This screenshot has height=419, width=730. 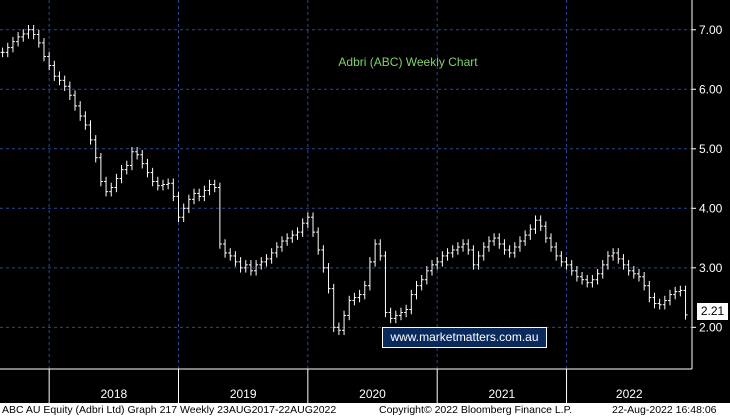 What do you see at coordinates (711, 89) in the screenshot?
I see `y-tick-label: 6.00` at bounding box center [711, 89].